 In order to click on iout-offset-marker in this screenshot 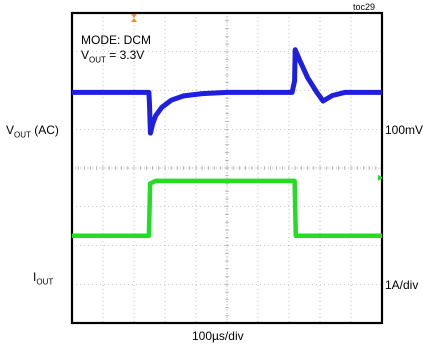, I will do `click(380, 177)`.